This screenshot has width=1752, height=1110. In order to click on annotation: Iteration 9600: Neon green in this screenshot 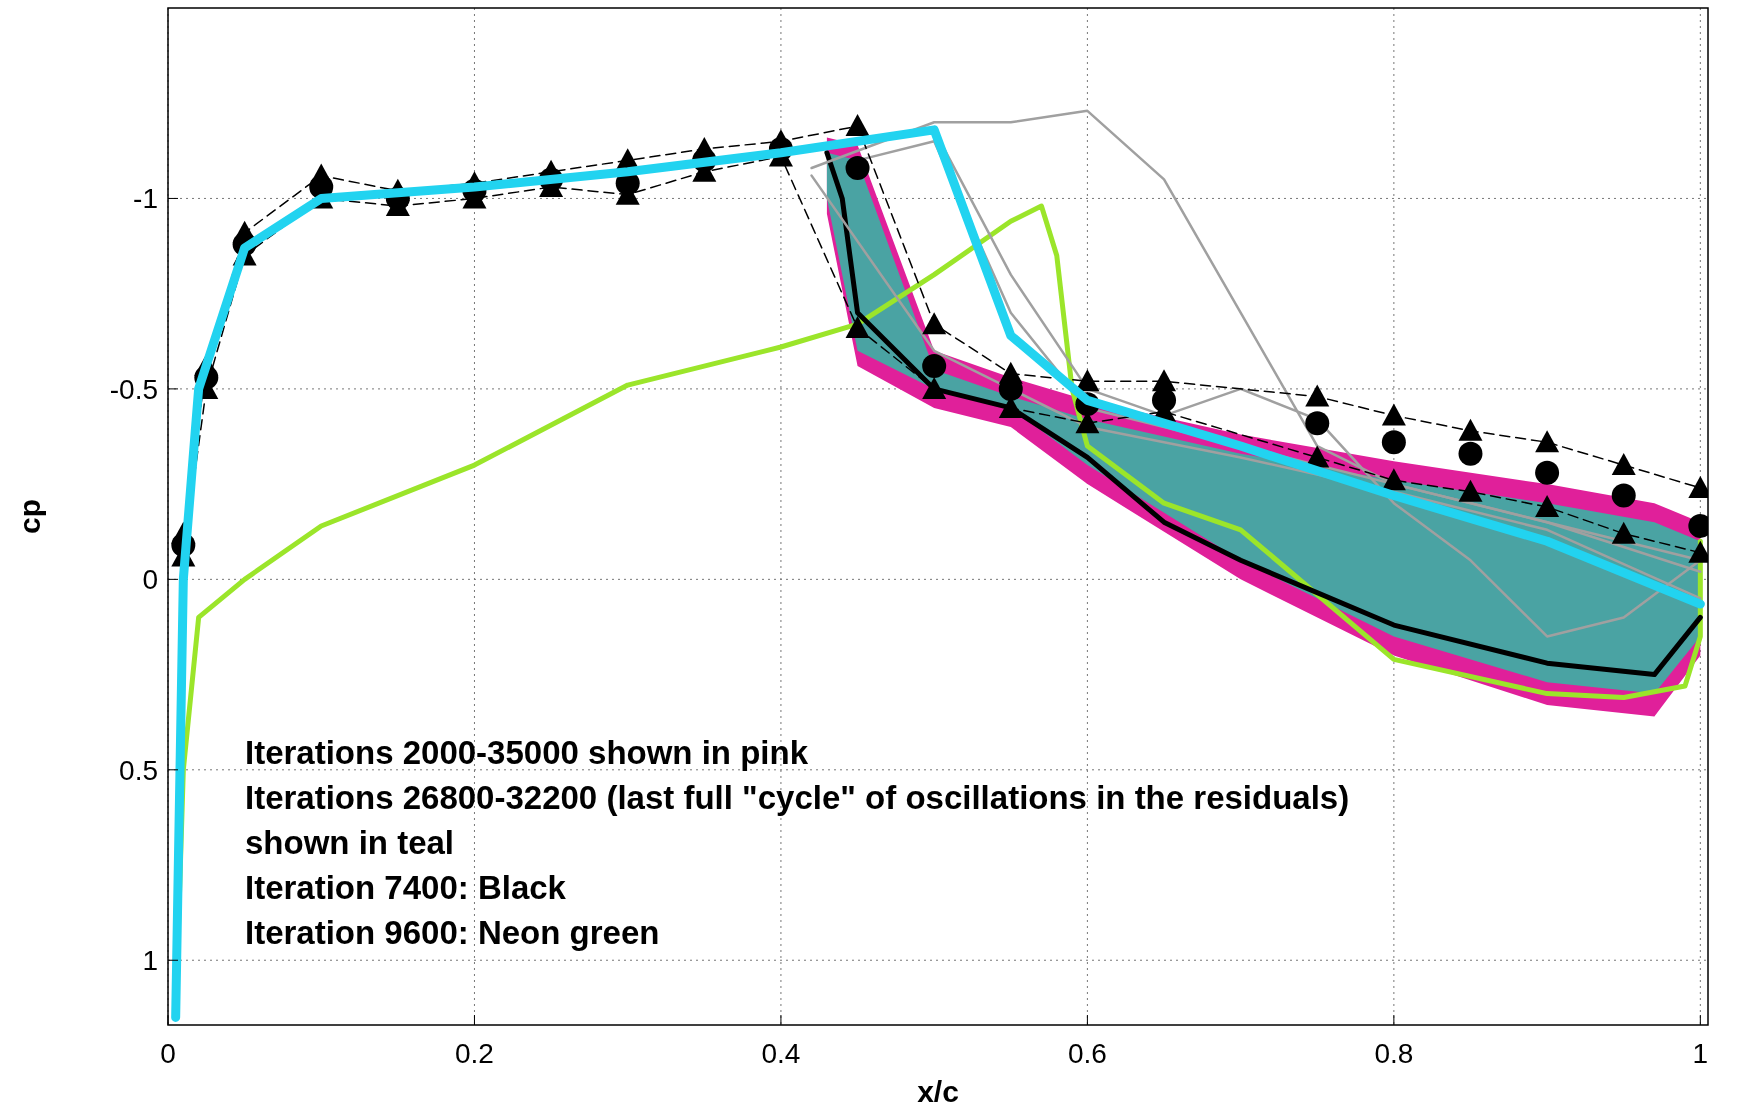, I will do `click(452, 932)`.